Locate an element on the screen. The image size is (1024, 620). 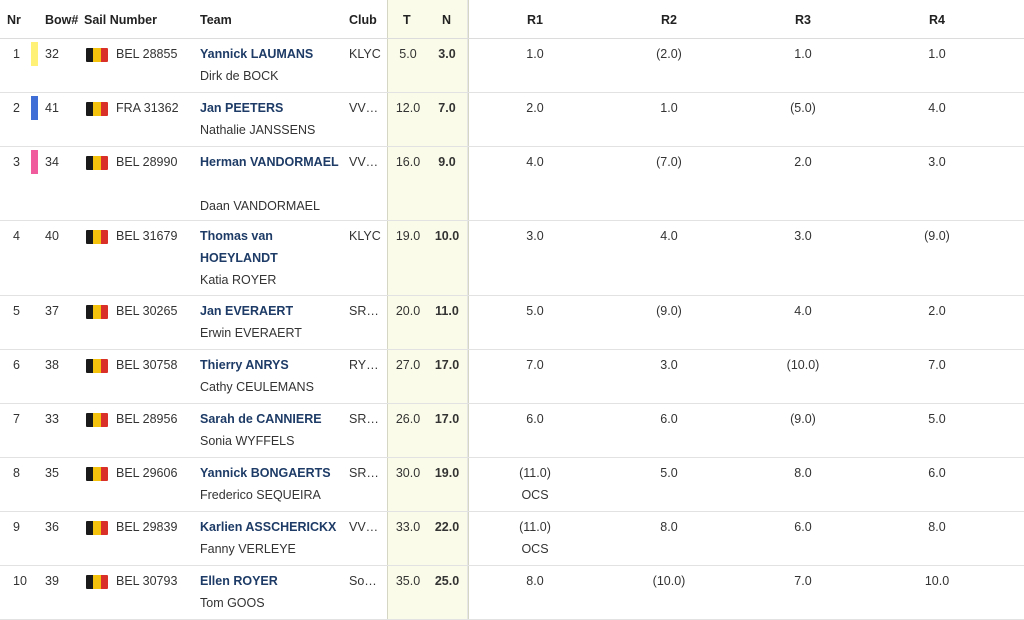
sail-number: BEL 29606 is located at coordinates (147, 473).